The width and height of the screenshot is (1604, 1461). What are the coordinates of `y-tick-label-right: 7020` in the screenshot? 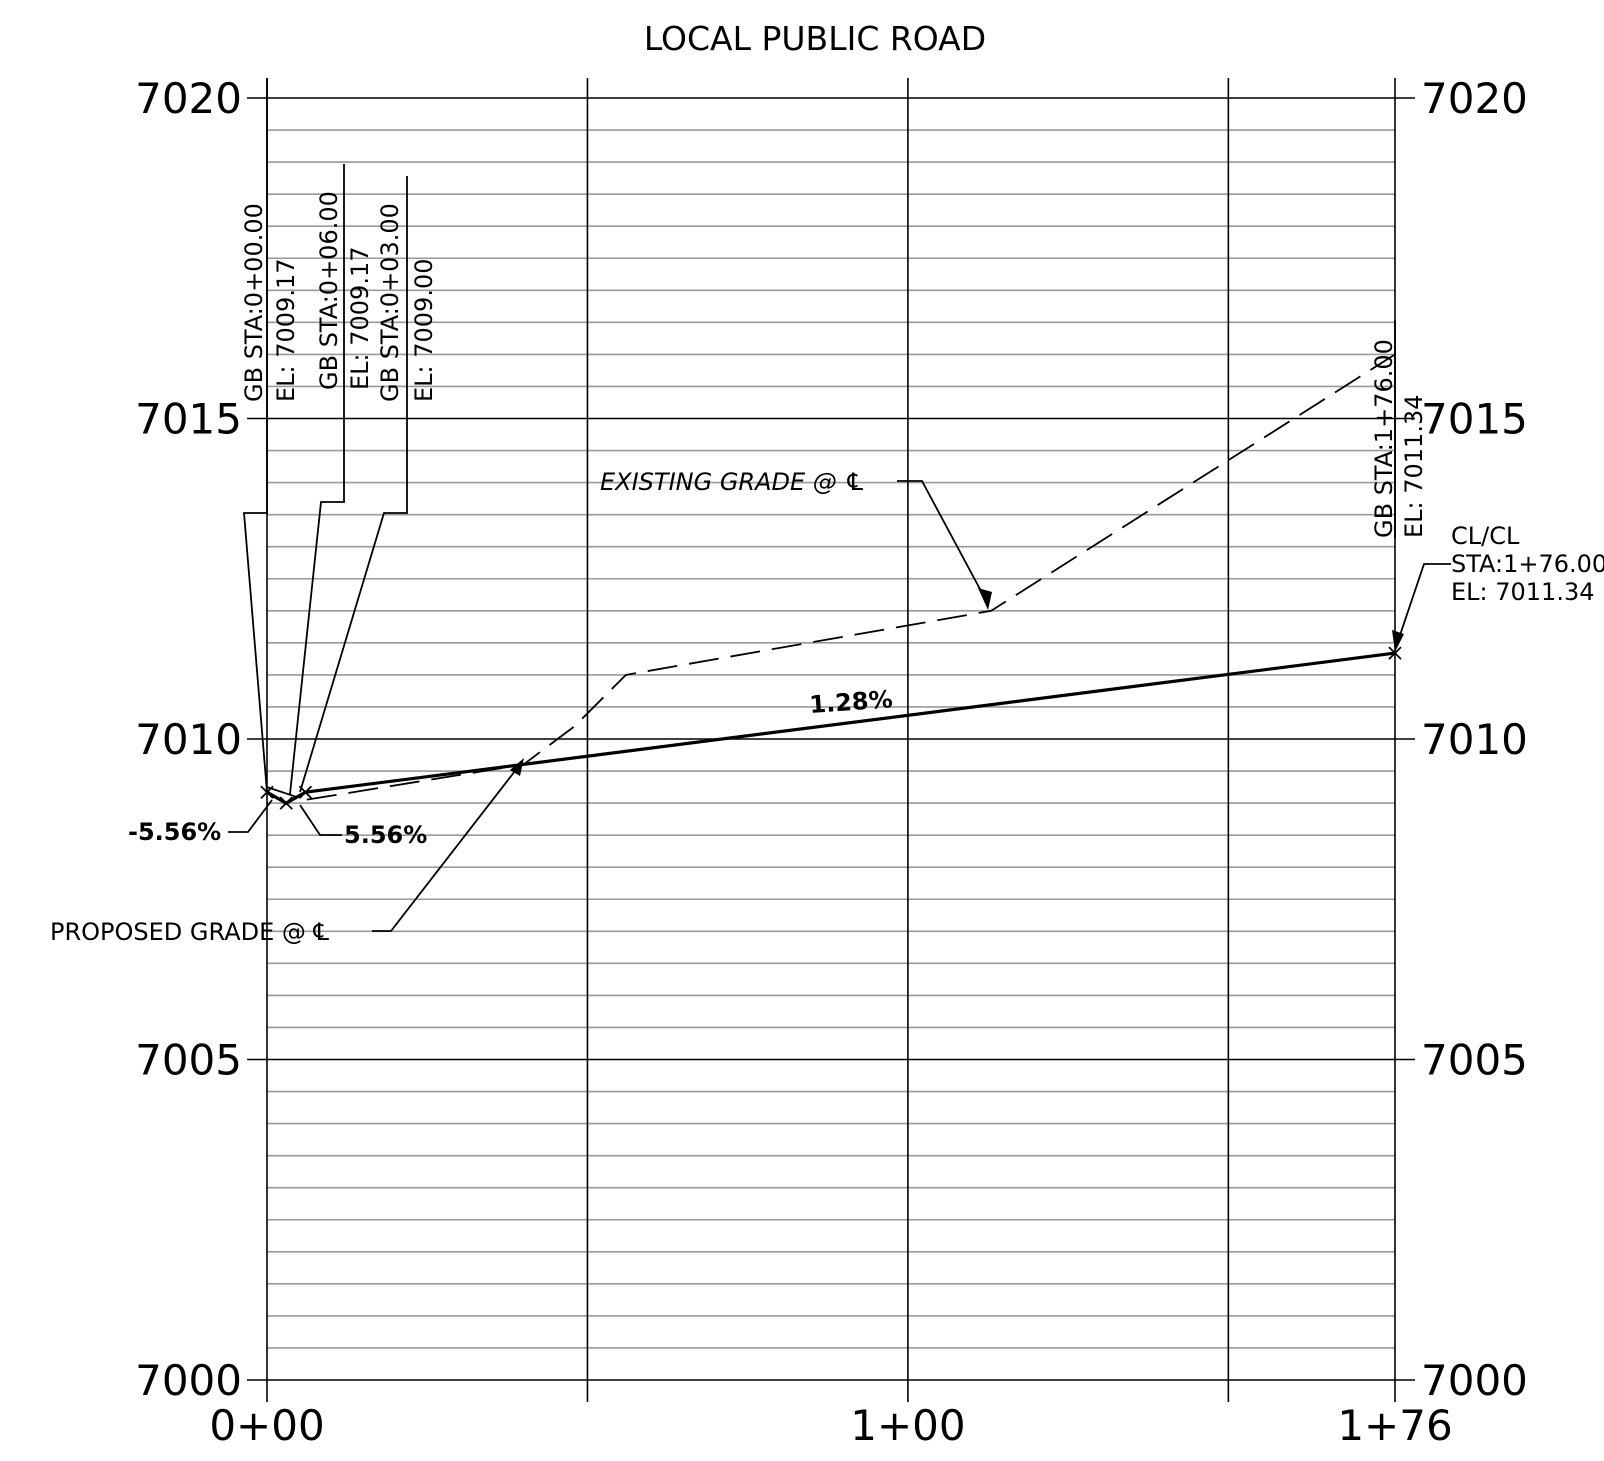 It's located at (1474, 98).